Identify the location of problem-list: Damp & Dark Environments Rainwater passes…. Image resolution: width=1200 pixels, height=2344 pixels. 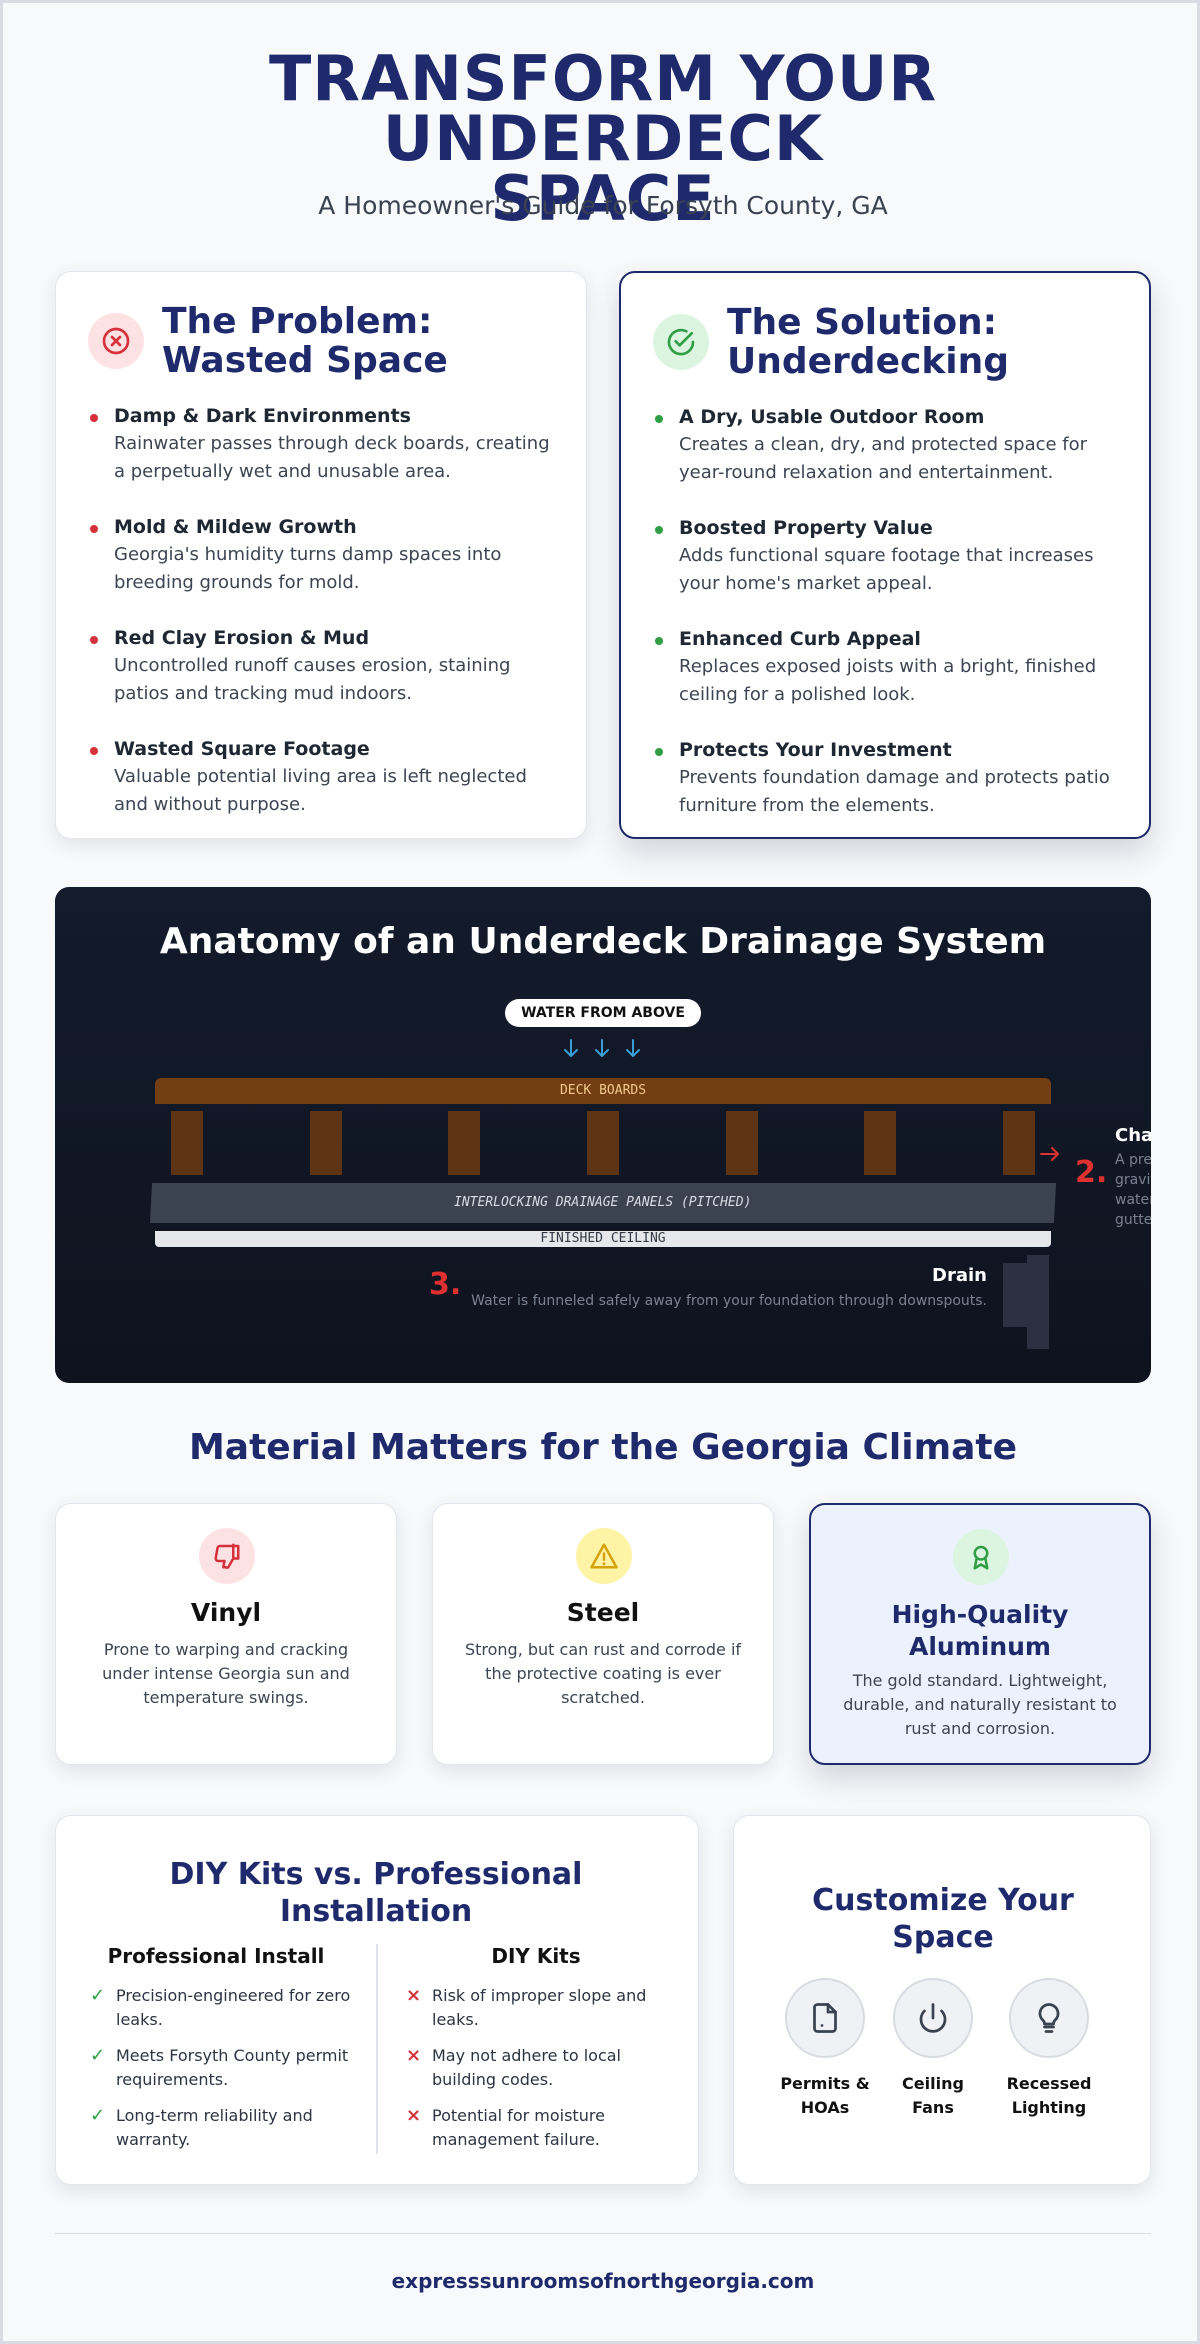
(323, 626).